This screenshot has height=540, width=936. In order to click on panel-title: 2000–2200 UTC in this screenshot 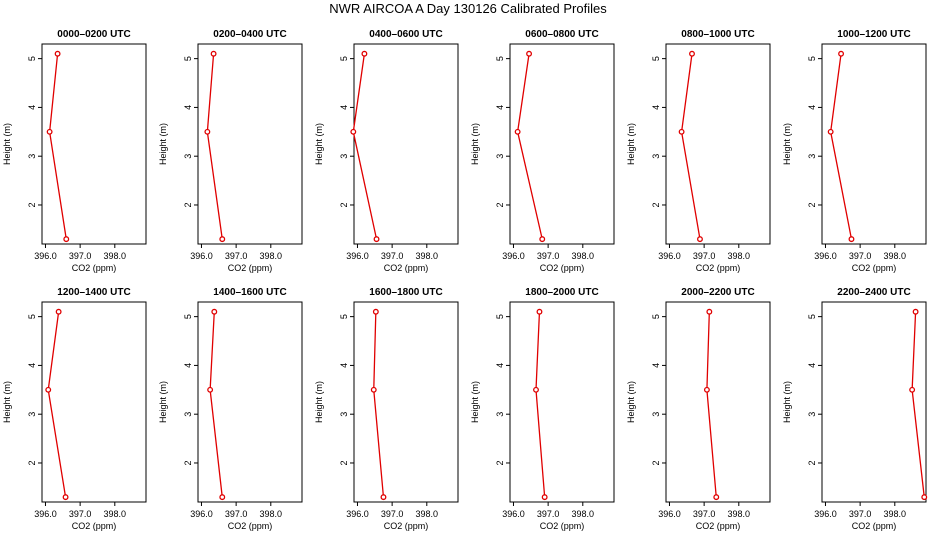, I will do `click(717, 292)`.